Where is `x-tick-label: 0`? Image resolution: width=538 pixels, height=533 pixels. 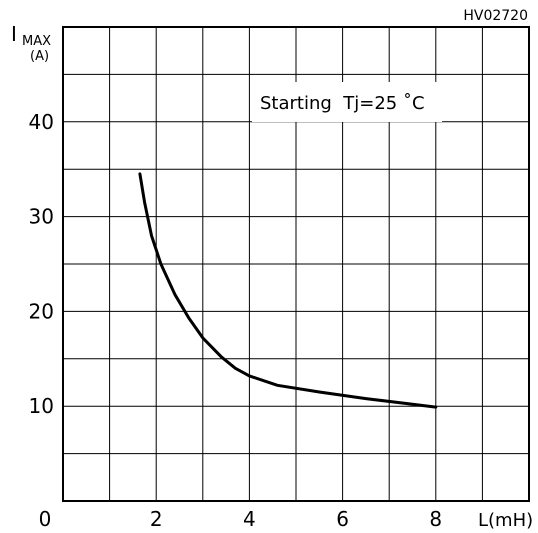
x-tick-label: 0 is located at coordinates (45, 519).